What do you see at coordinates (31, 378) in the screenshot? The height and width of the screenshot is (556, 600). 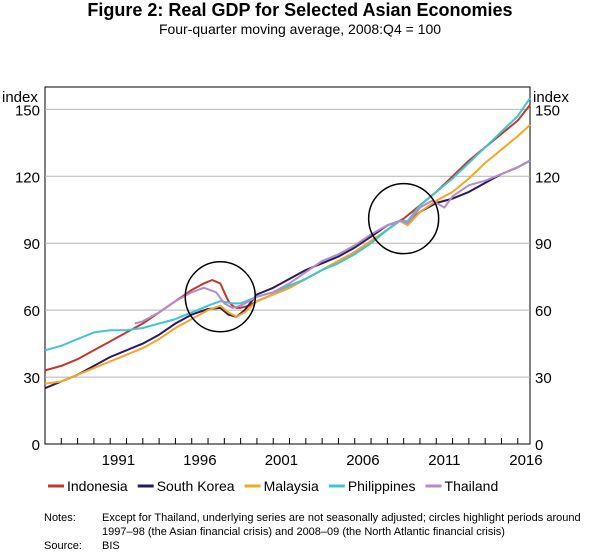 I see `y-tick-label-left: 30` at bounding box center [31, 378].